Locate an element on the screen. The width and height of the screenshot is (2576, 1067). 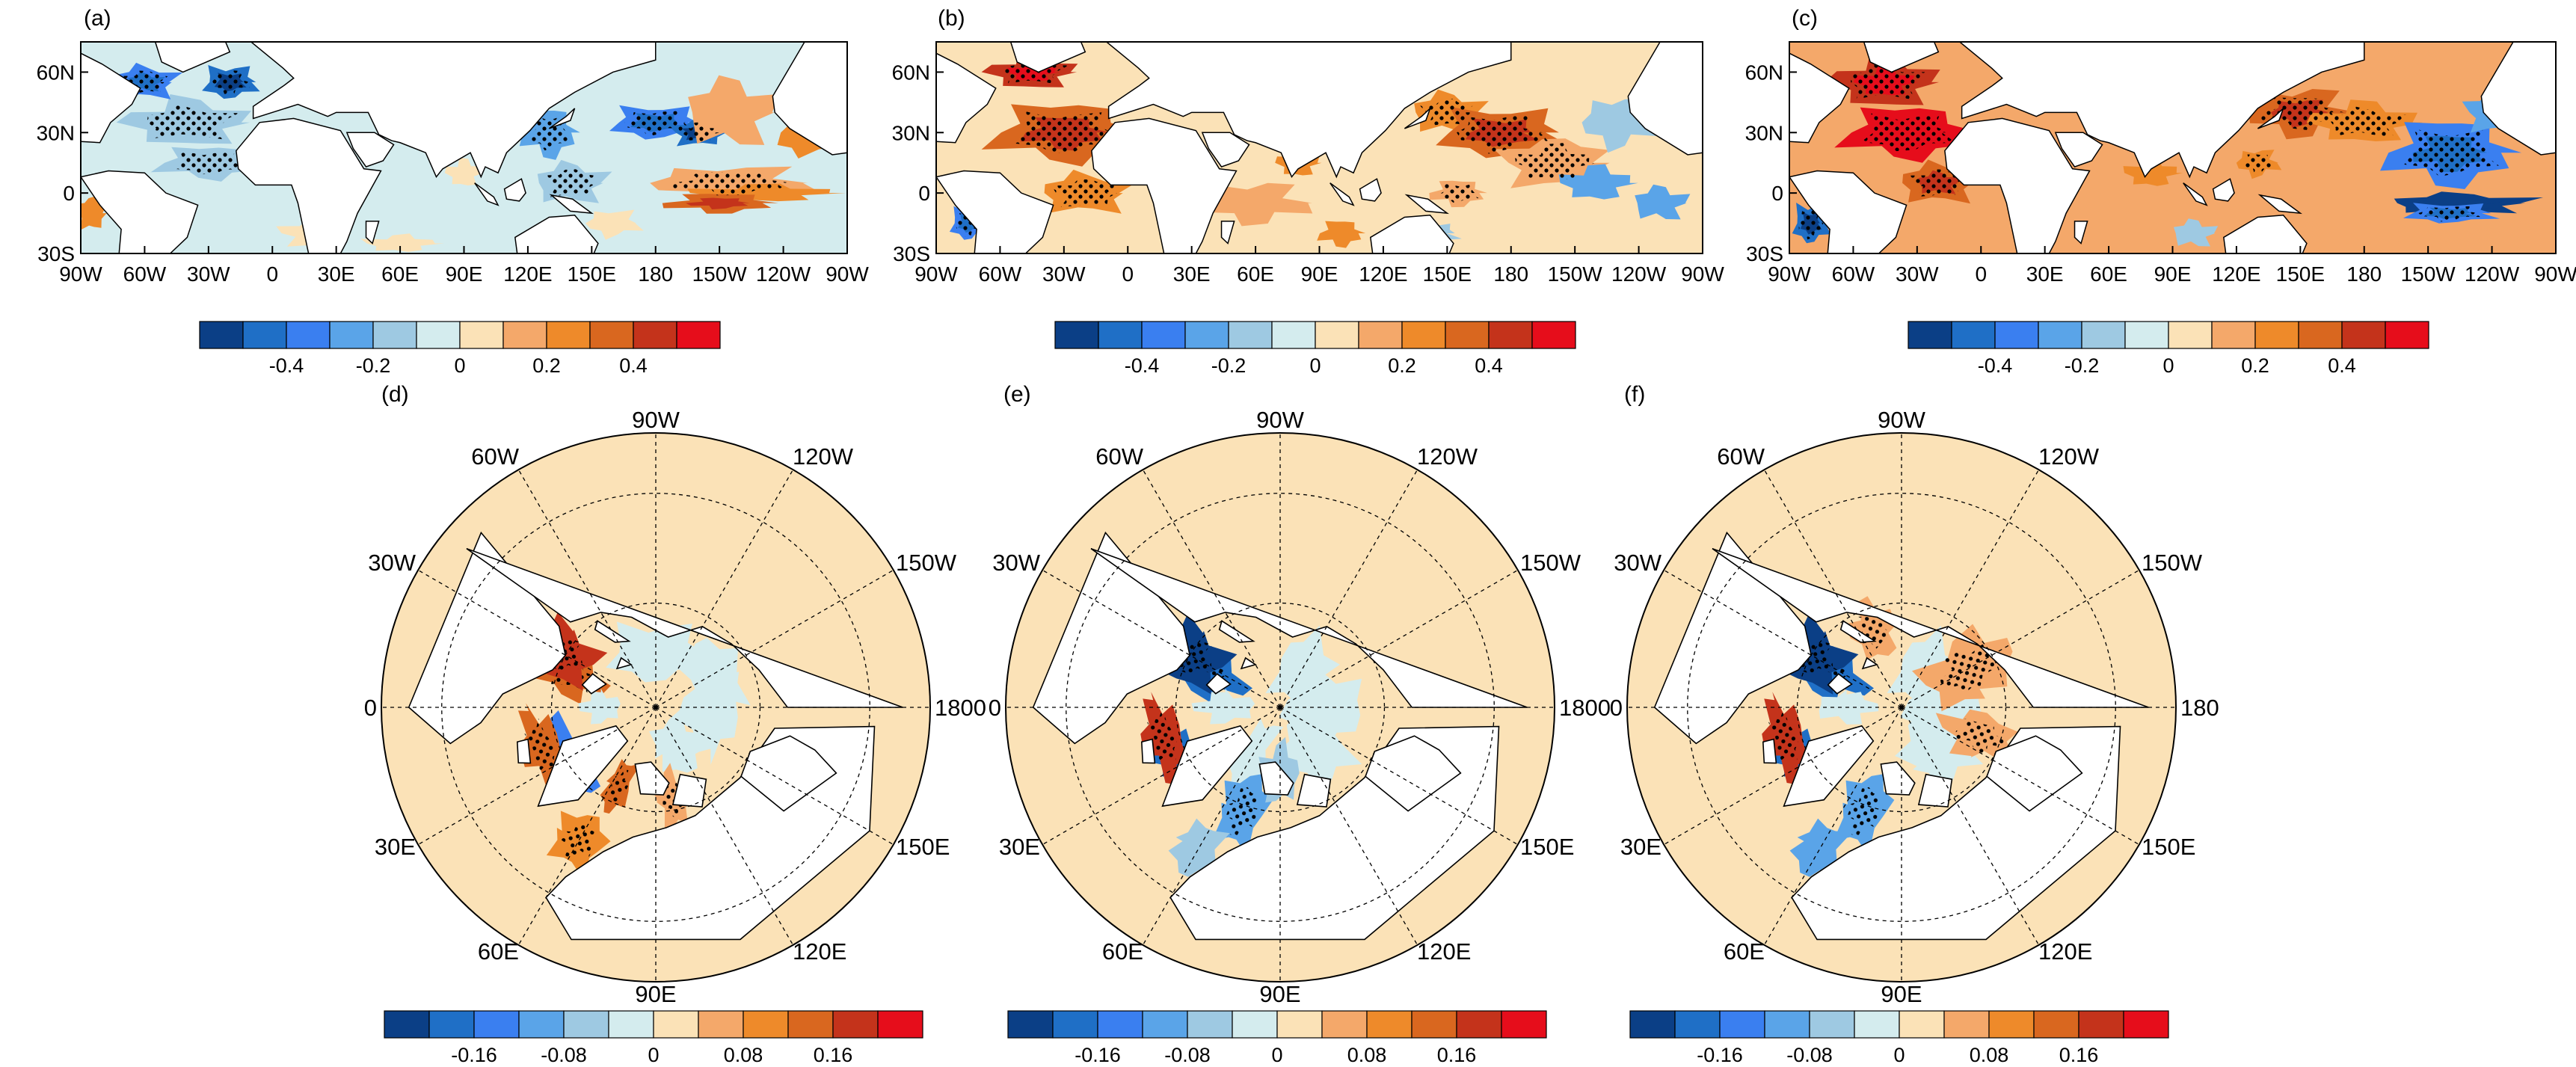
lon-tick-label: 150E is located at coordinates (1447, 274).